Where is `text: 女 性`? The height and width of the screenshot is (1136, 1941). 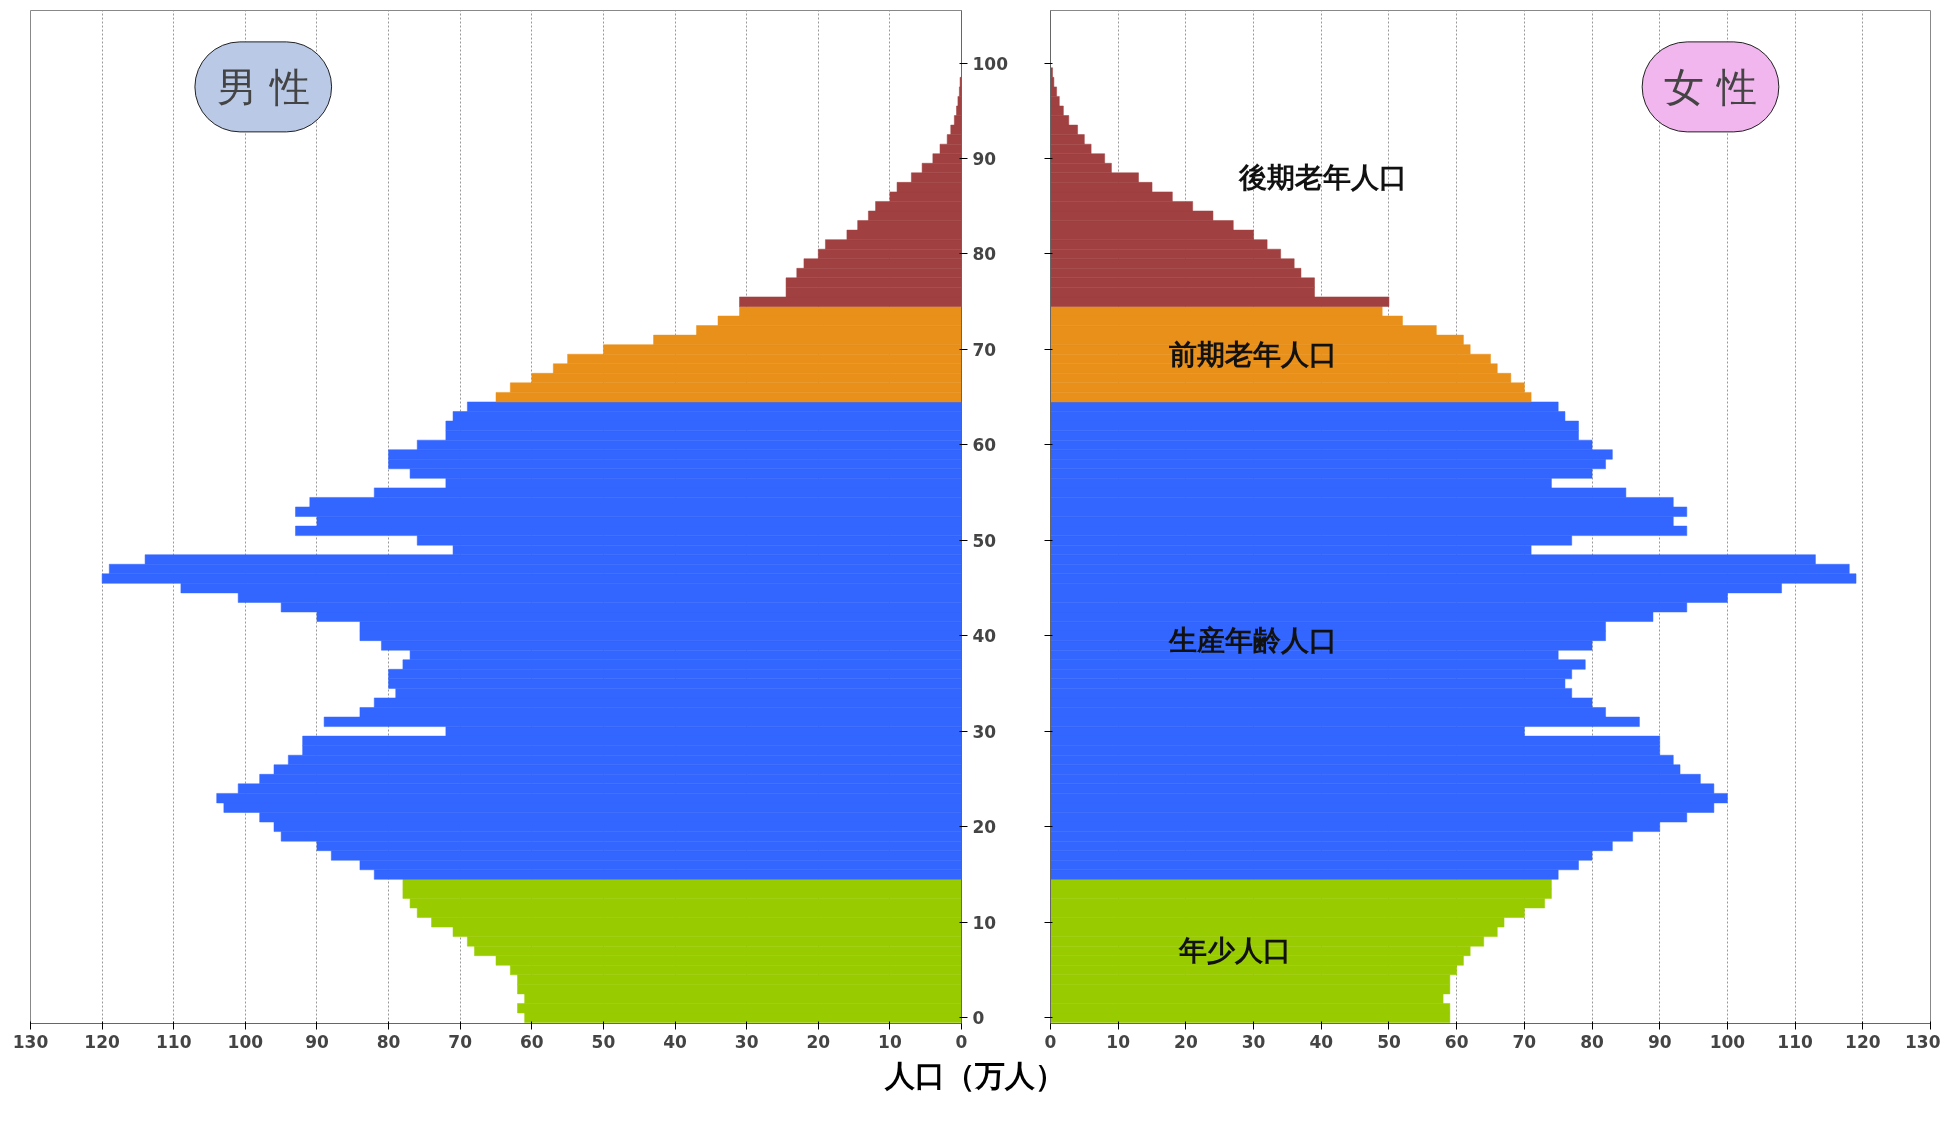 text: 女 性 is located at coordinates (1710, 86).